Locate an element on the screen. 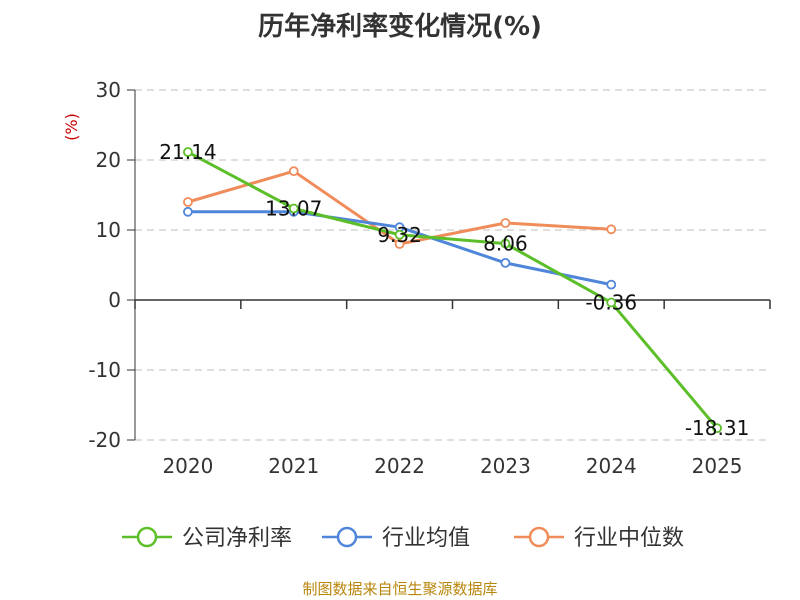 The height and width of the screenshot is (600, 800). chart-title: 历年净利率变化情况(%) is located at coordinates (400, 27).